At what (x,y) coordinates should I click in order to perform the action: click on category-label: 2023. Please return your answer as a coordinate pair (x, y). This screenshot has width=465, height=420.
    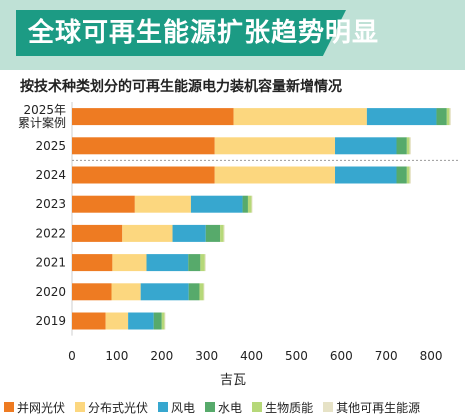
    Looking at the image, I should click on (50, 204).